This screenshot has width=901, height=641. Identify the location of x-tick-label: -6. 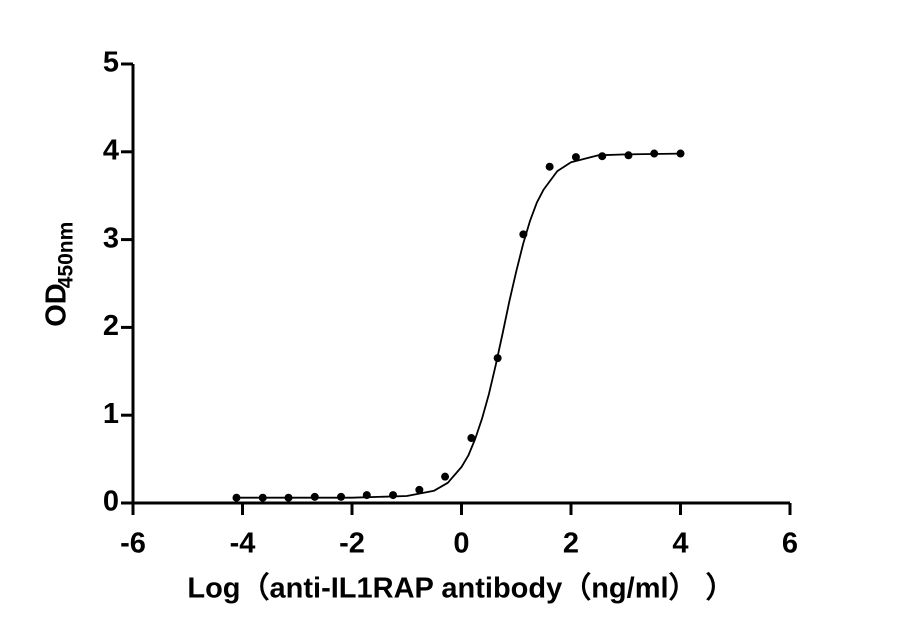
(133, 544).